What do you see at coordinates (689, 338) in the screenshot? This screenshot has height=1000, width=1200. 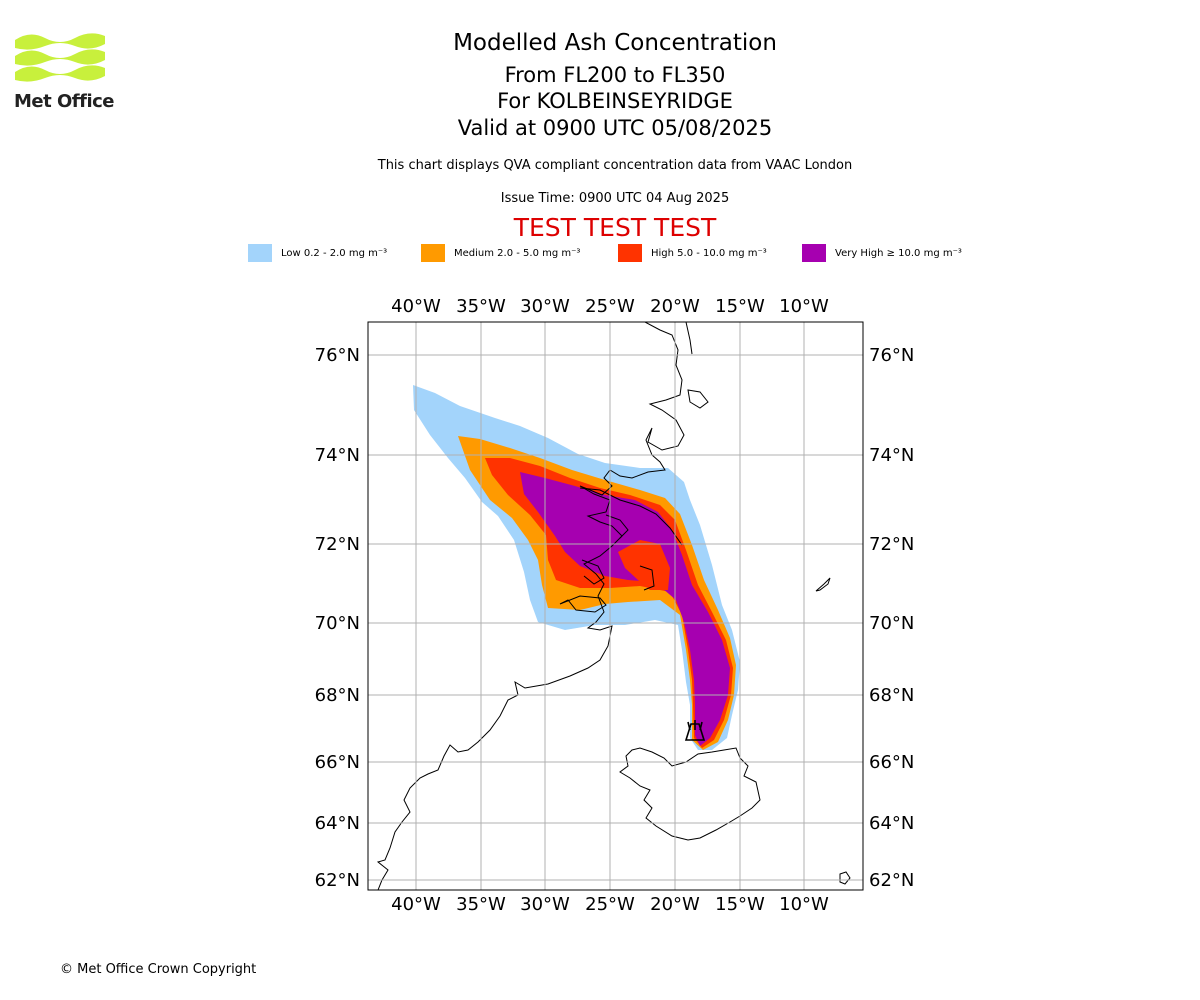 I see `greenland-north-tip` at bounding box center [689, 338].